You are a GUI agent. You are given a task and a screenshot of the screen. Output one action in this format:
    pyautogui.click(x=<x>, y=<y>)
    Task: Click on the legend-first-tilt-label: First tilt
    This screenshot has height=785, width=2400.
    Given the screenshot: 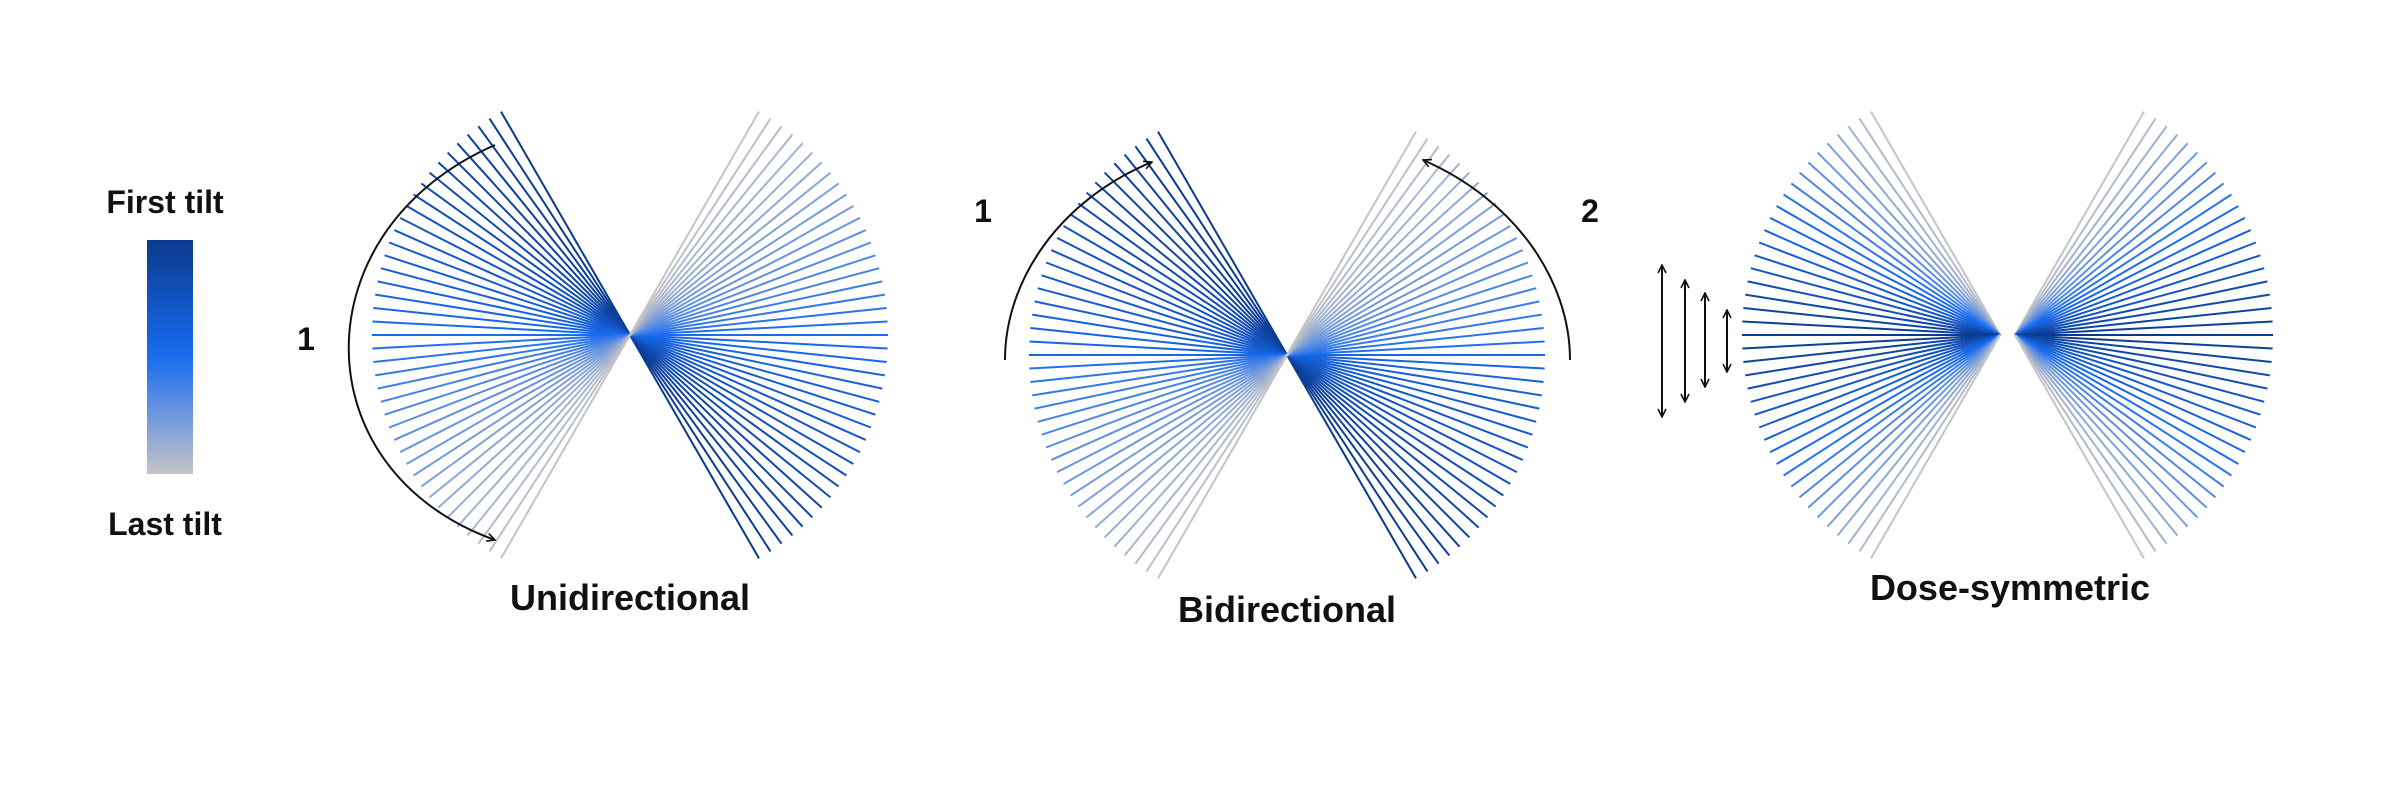 What is the action you would take?
    pyautogui.click(x=165, y=202)
    